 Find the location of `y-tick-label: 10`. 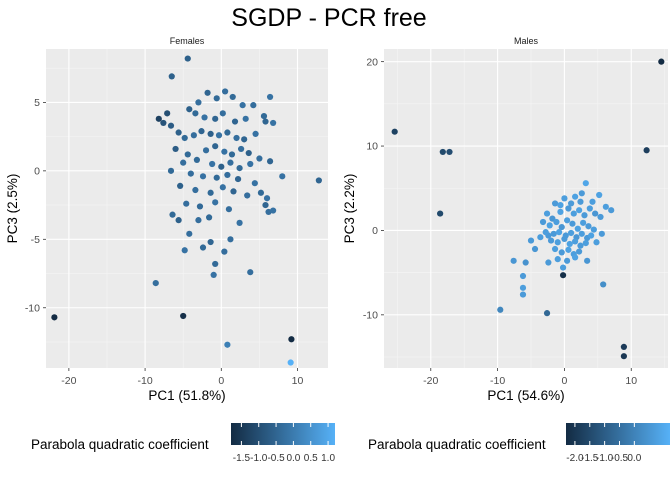

y-tick-label: 10 is located at coordinates (372, 147).